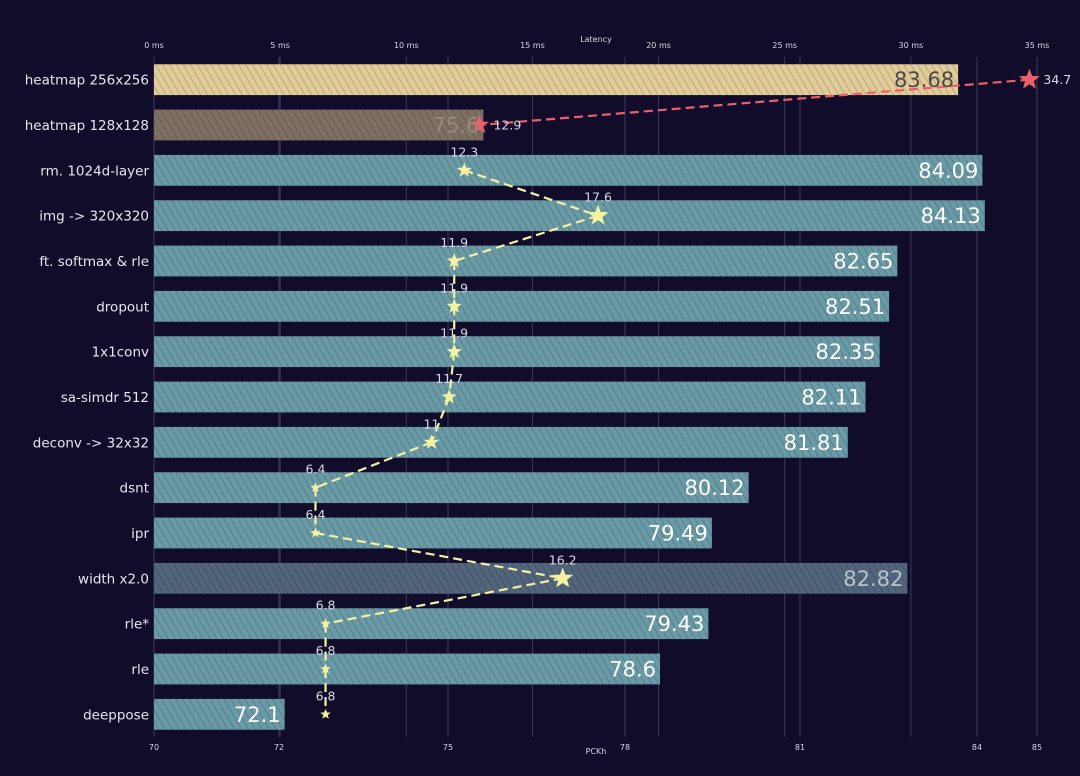 The image size is (1080, 776). I want to click on x-tick-label: 84, so click(977, 747).